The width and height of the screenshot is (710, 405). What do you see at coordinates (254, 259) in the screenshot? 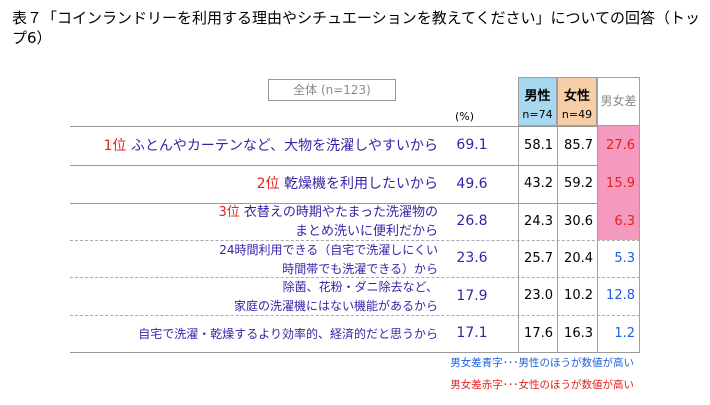
I see `row-label: 24時間利用できる（自宅で洗濯しにくい時間帯でも洗濯できる）から` at bounding box center [254, 259].